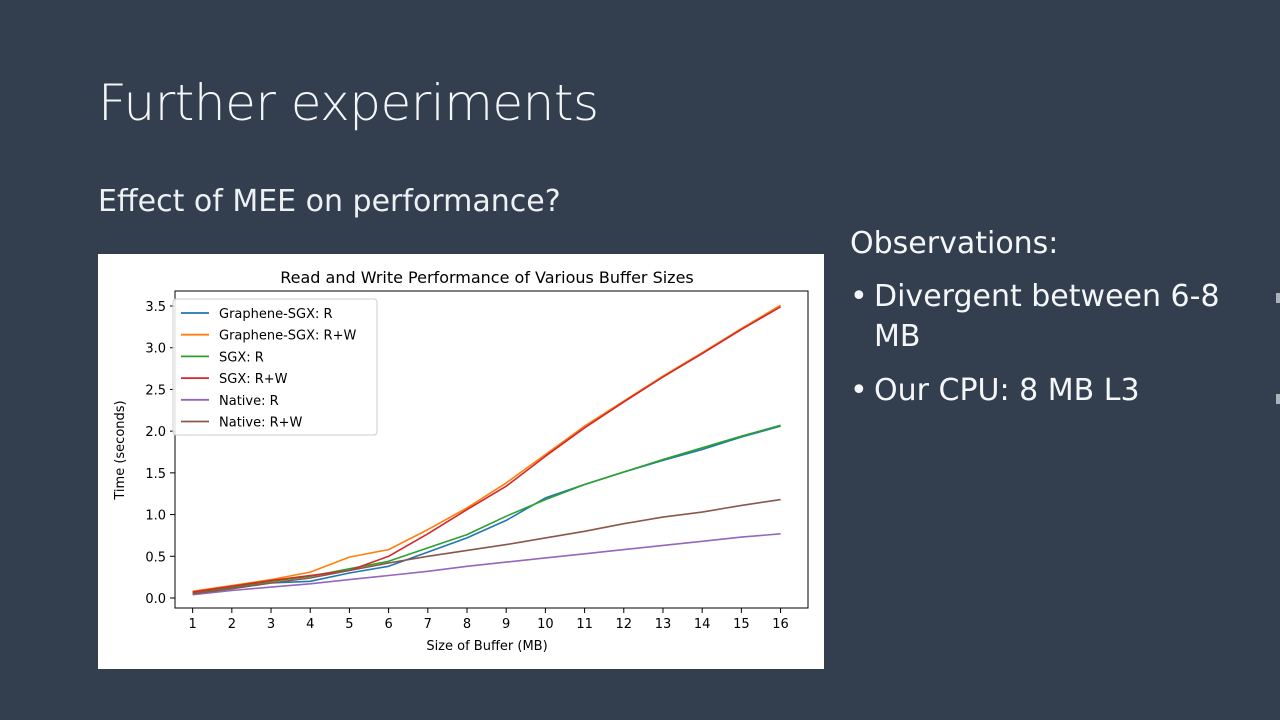 This screenshot has width=1280, height=720. Describe the element at coordinates (1047, 316) in the screenshot. I see `observation-text: Divergent between 6-8 MB` at that location.